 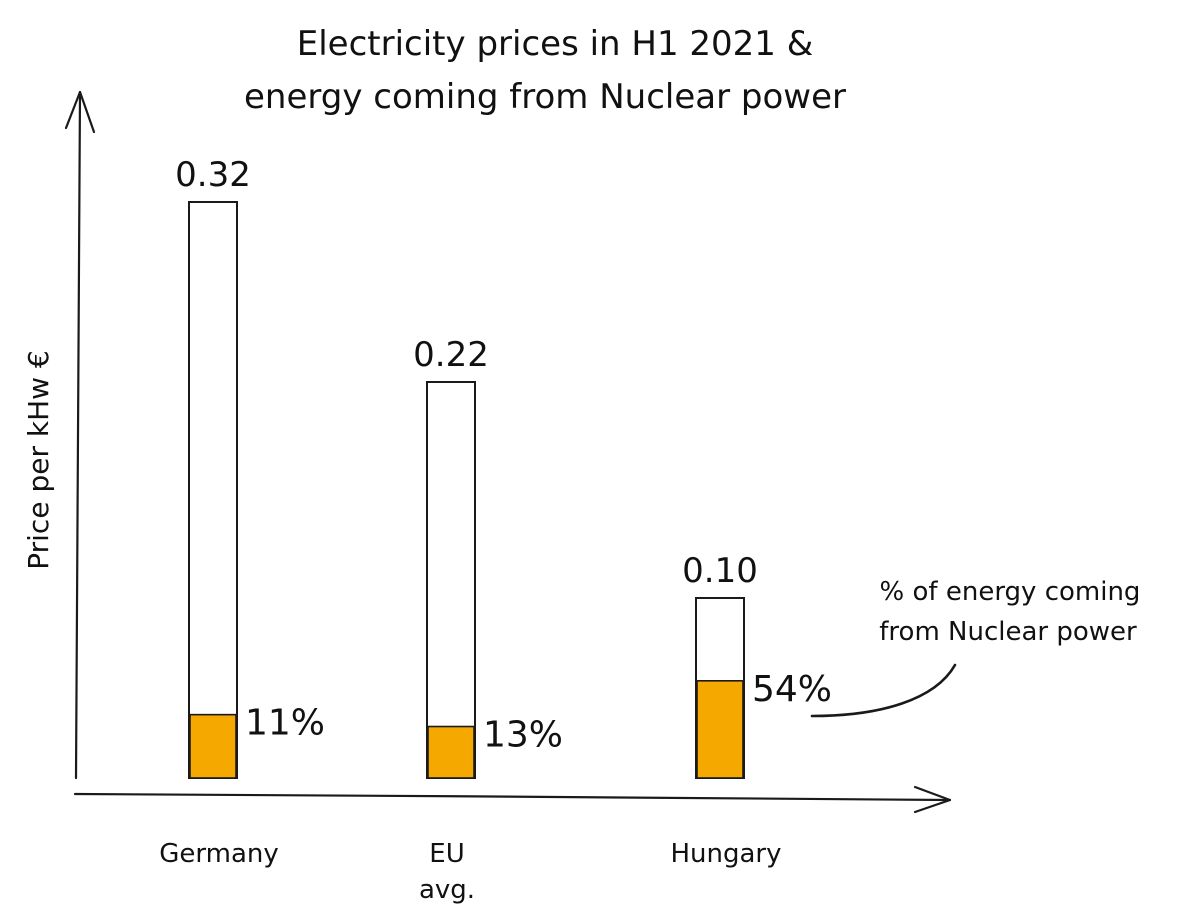 I want to click on category-label-3-line-1: Hungary, so click(x=725, y=854).